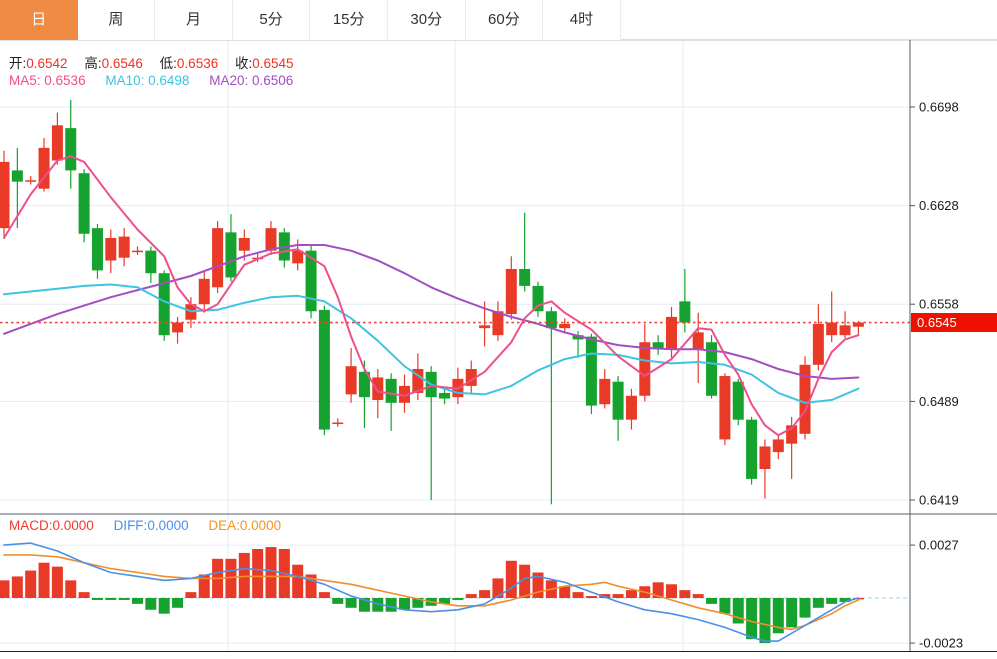 The height and width of the screenshot is (659, 997). Describe the element at coordinates (939, 499) in the screenshot. I see `axis-tick-label: 0.6419` at that location.